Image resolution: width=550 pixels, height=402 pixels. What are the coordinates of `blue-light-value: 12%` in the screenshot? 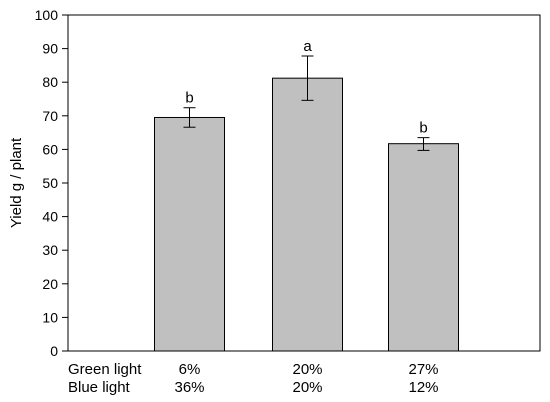 It's located at (423, 387).